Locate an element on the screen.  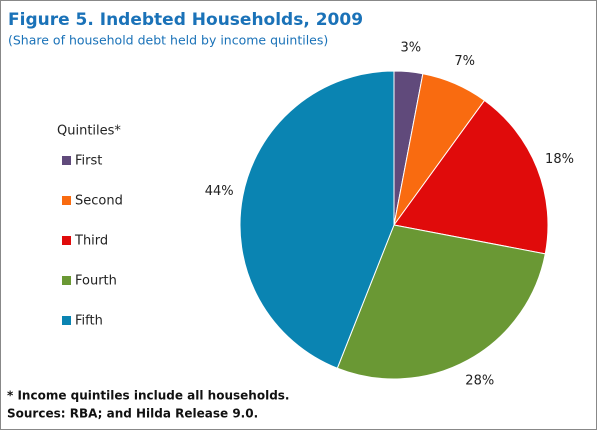
data-label: 44% is located at coordinates (219, 191).